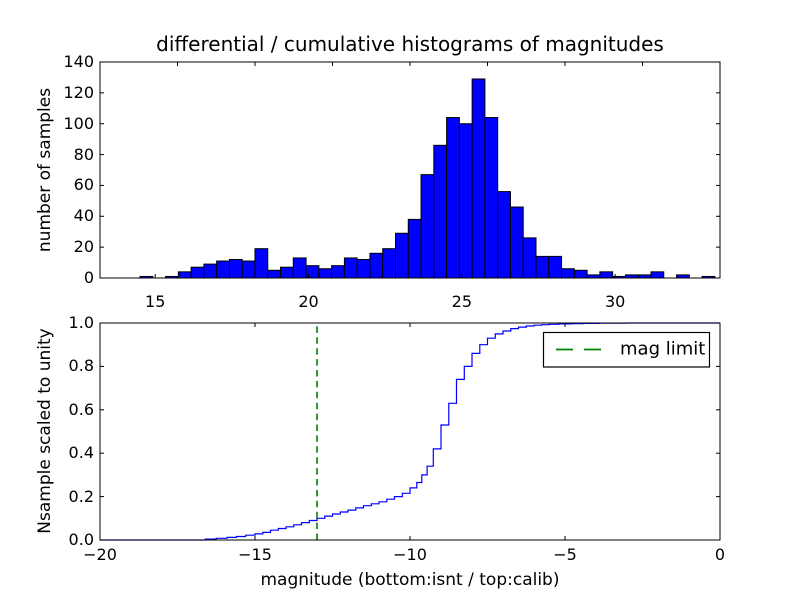  Describe the element at coordinates (615, 301) in the screenshot. I see `top-xtick-label: 30` at that location.